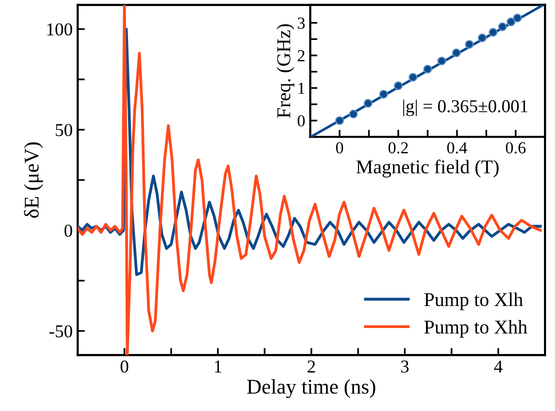 The height and width of the screenshot is (411, 555). Describe the element at coordinates (59, 29) in the screenshot. I see `y-tick-label: 100` at that location.